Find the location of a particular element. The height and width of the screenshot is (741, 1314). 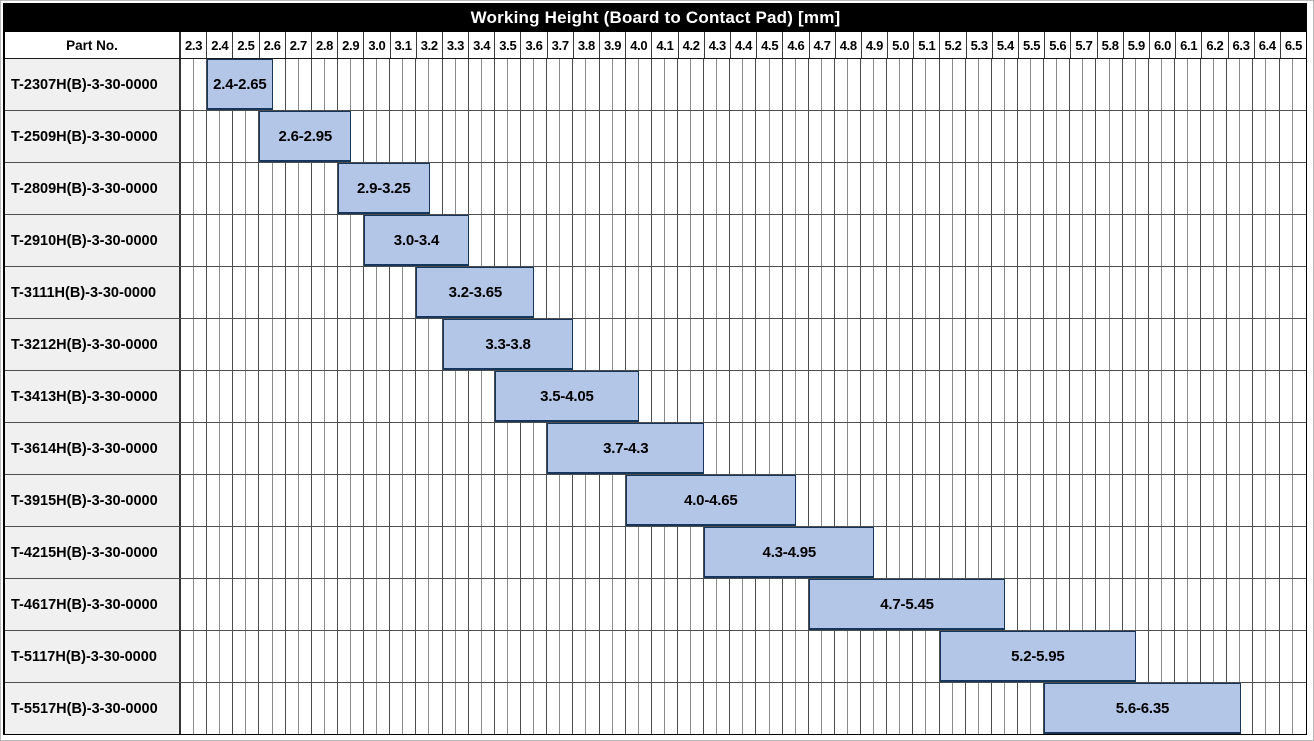

row-plot-area: 2.9-3.25 is located at coordinates (743, 188).